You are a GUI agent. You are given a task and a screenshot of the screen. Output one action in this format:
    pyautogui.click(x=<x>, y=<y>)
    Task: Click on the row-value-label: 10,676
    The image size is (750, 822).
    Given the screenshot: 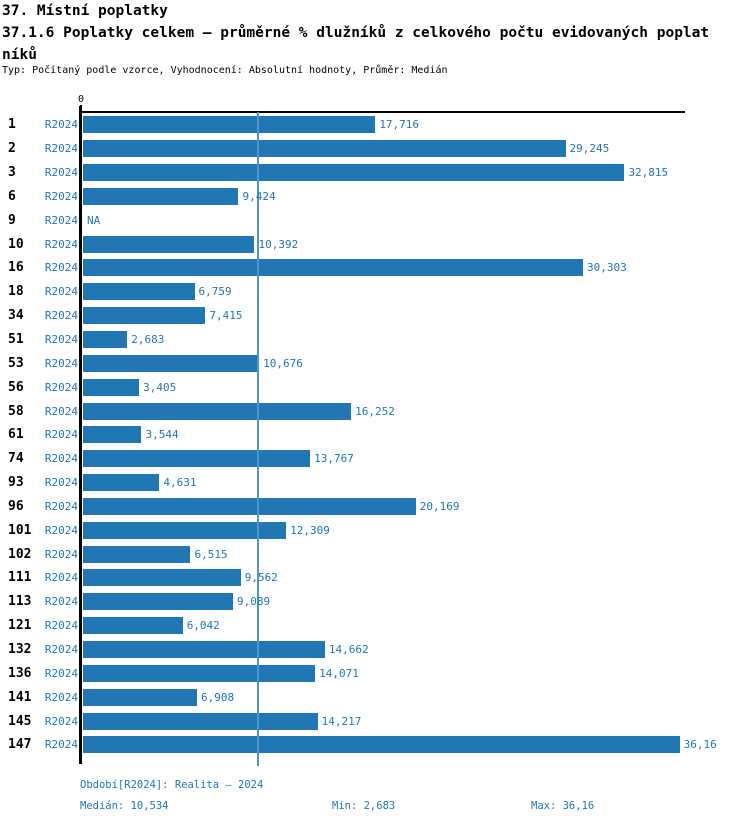 What is the action you would take?
    pyautogui.click(x=283, y=363)
    